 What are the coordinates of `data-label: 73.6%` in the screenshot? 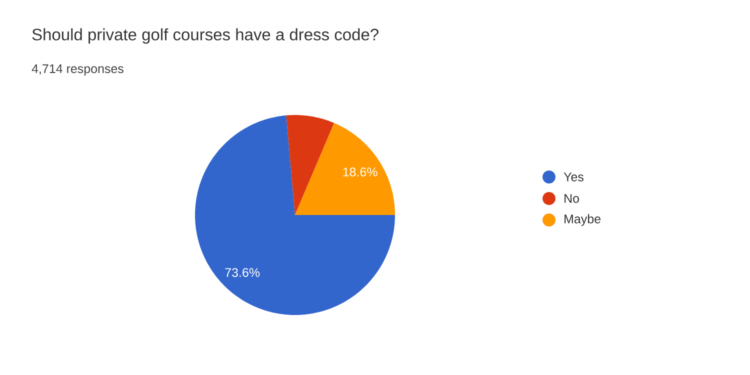 It's located at (242, 272).